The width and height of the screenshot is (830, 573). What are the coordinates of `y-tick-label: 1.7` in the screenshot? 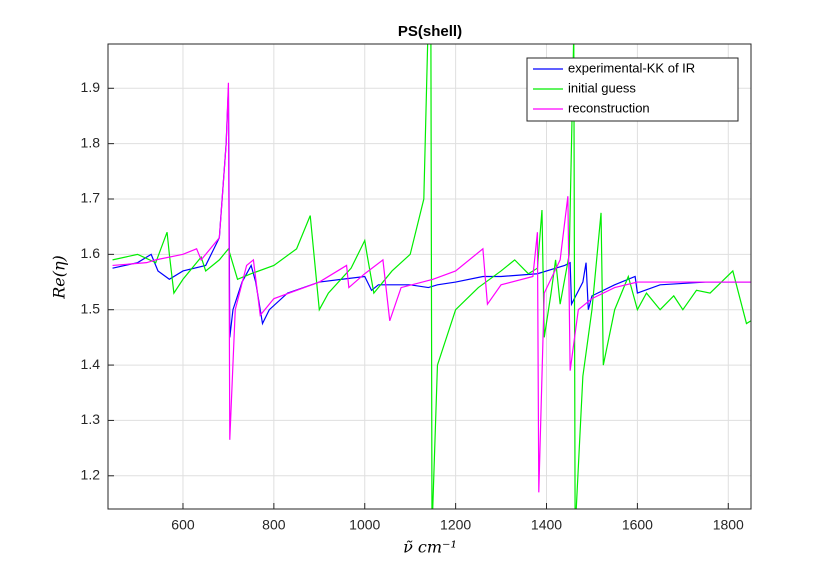 It's located at (91, 198).